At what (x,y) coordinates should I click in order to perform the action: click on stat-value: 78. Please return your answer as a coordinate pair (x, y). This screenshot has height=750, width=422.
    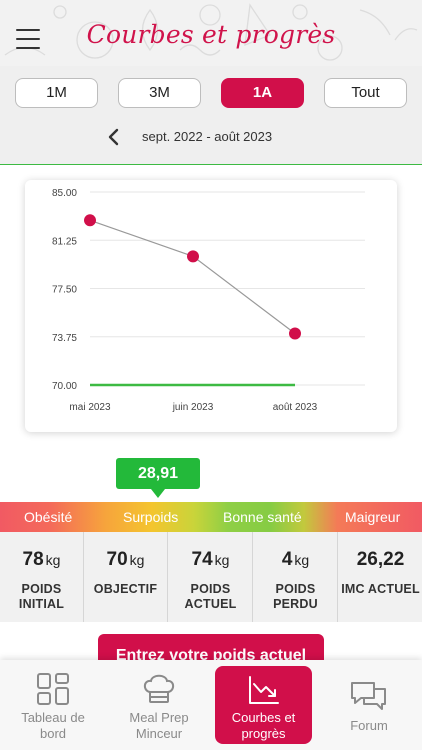
    Looking at the image, I should click on (33, 559).